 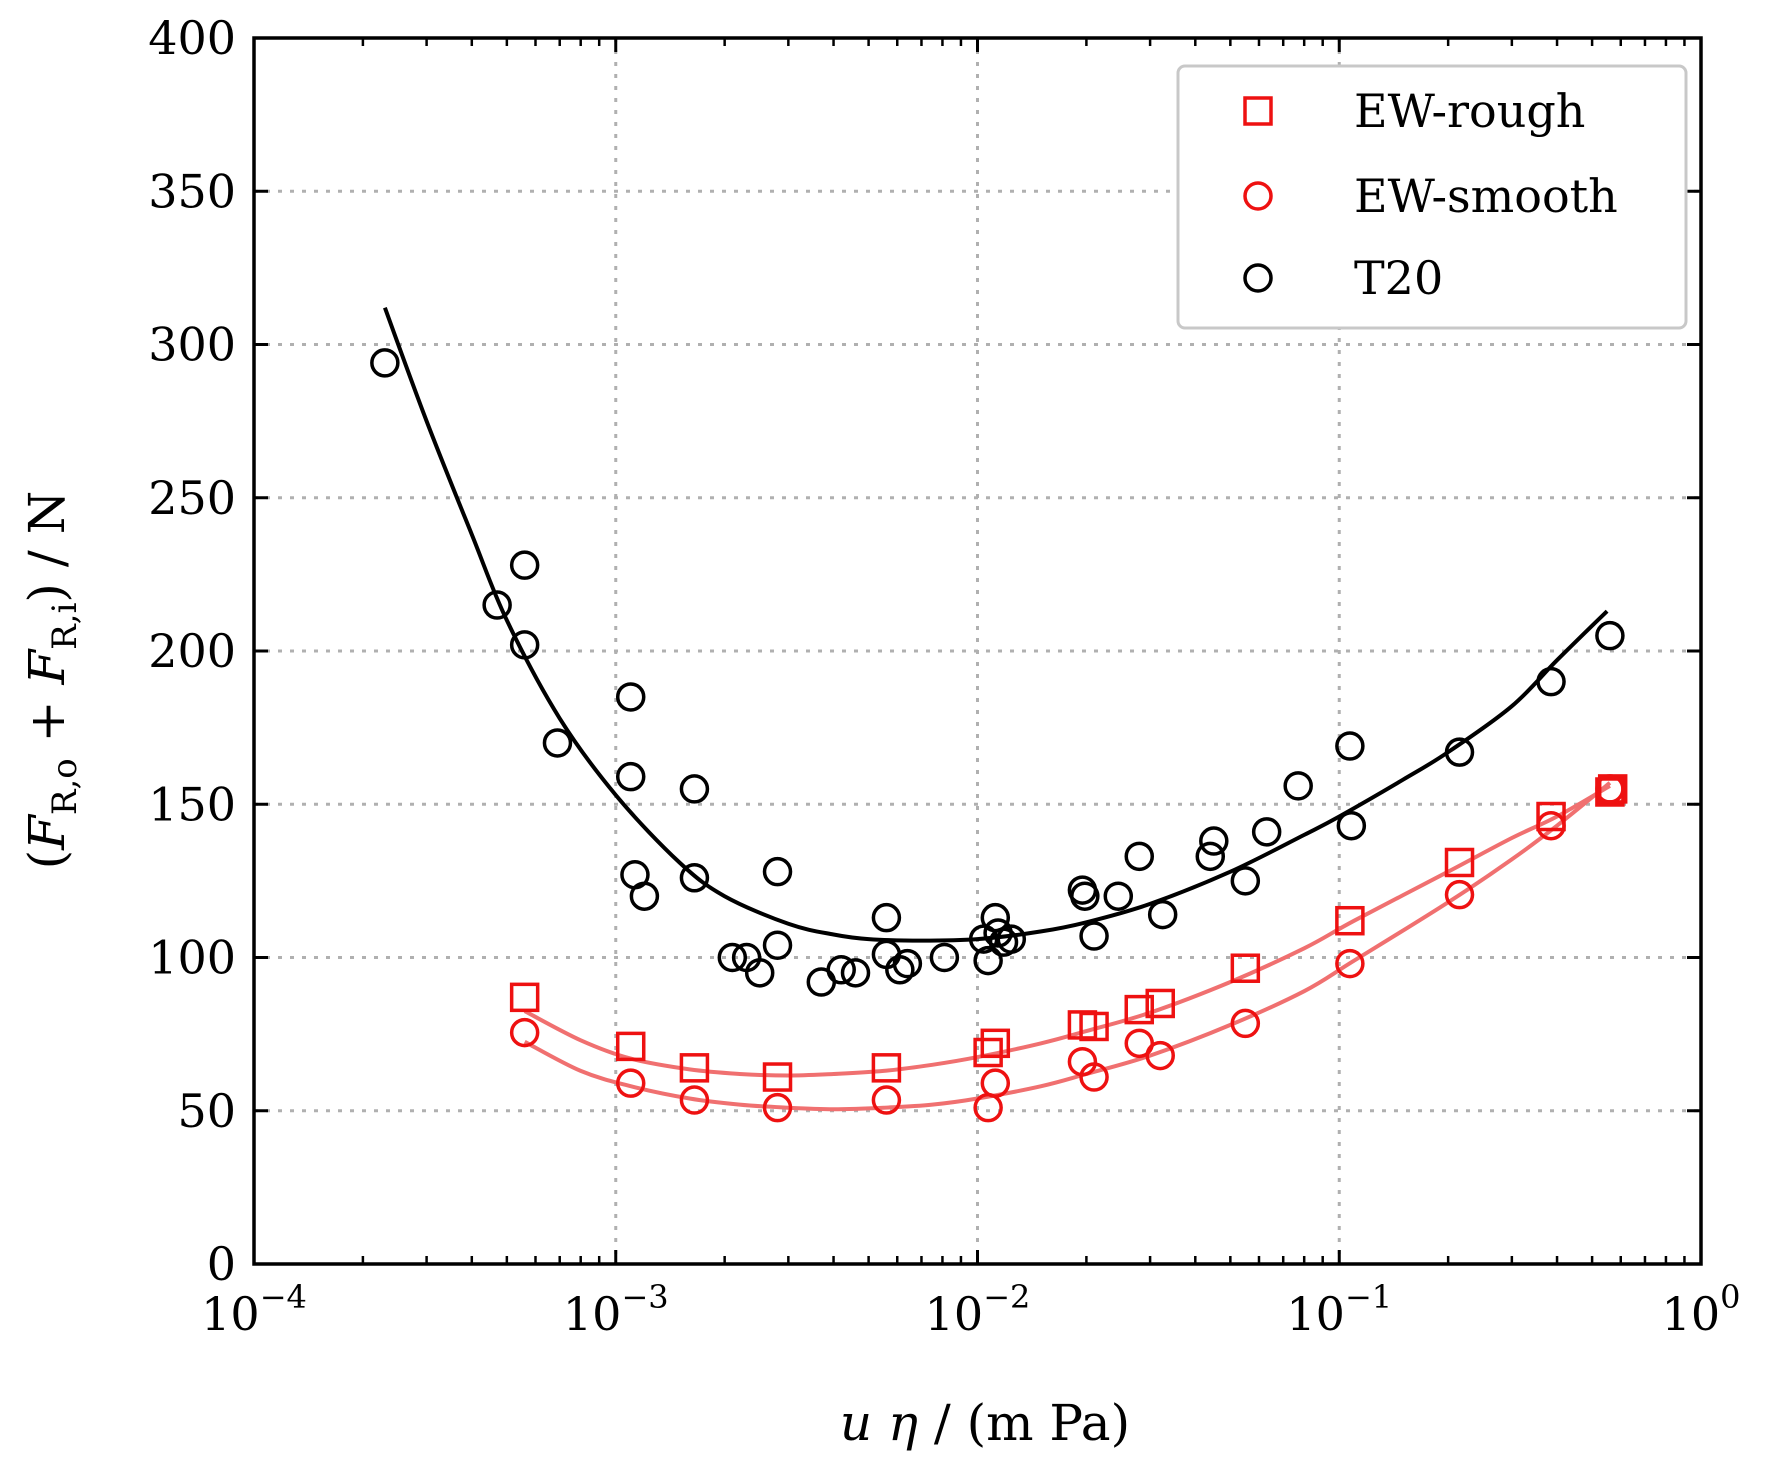 What do you see at coordinates (192, 345) in the screenshot?
I see `y-tick-label: 300` at bounding box center [192, 345].